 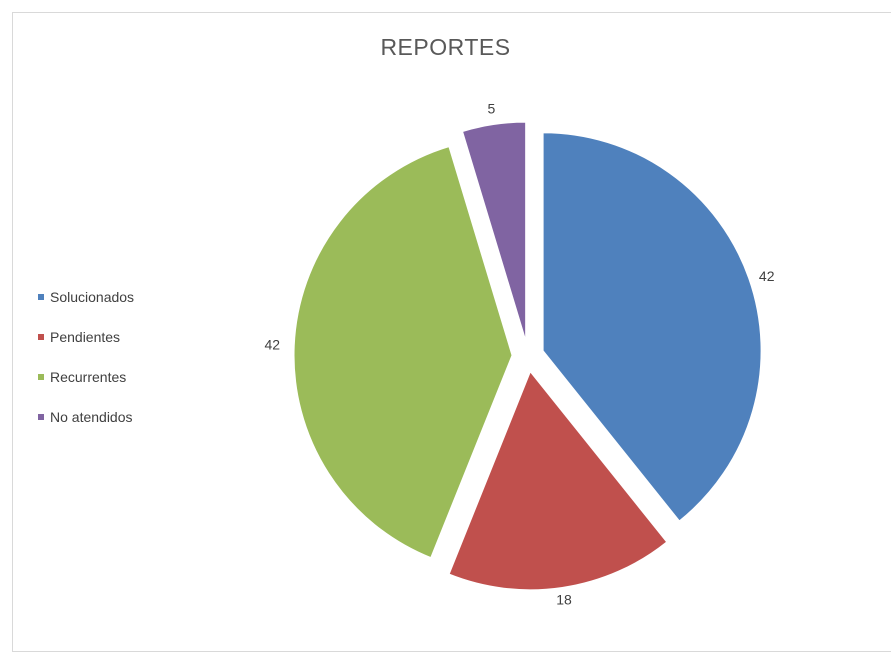 I want to click on legend-item-no-atendidos: No atendidos, so click(x=86, y=417).